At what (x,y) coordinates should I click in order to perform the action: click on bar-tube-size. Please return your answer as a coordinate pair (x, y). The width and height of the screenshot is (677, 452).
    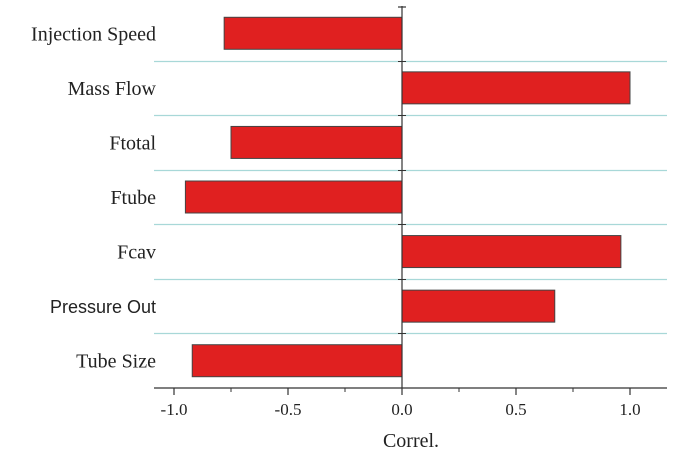
    Looking at the image, I should click on (297, 361).